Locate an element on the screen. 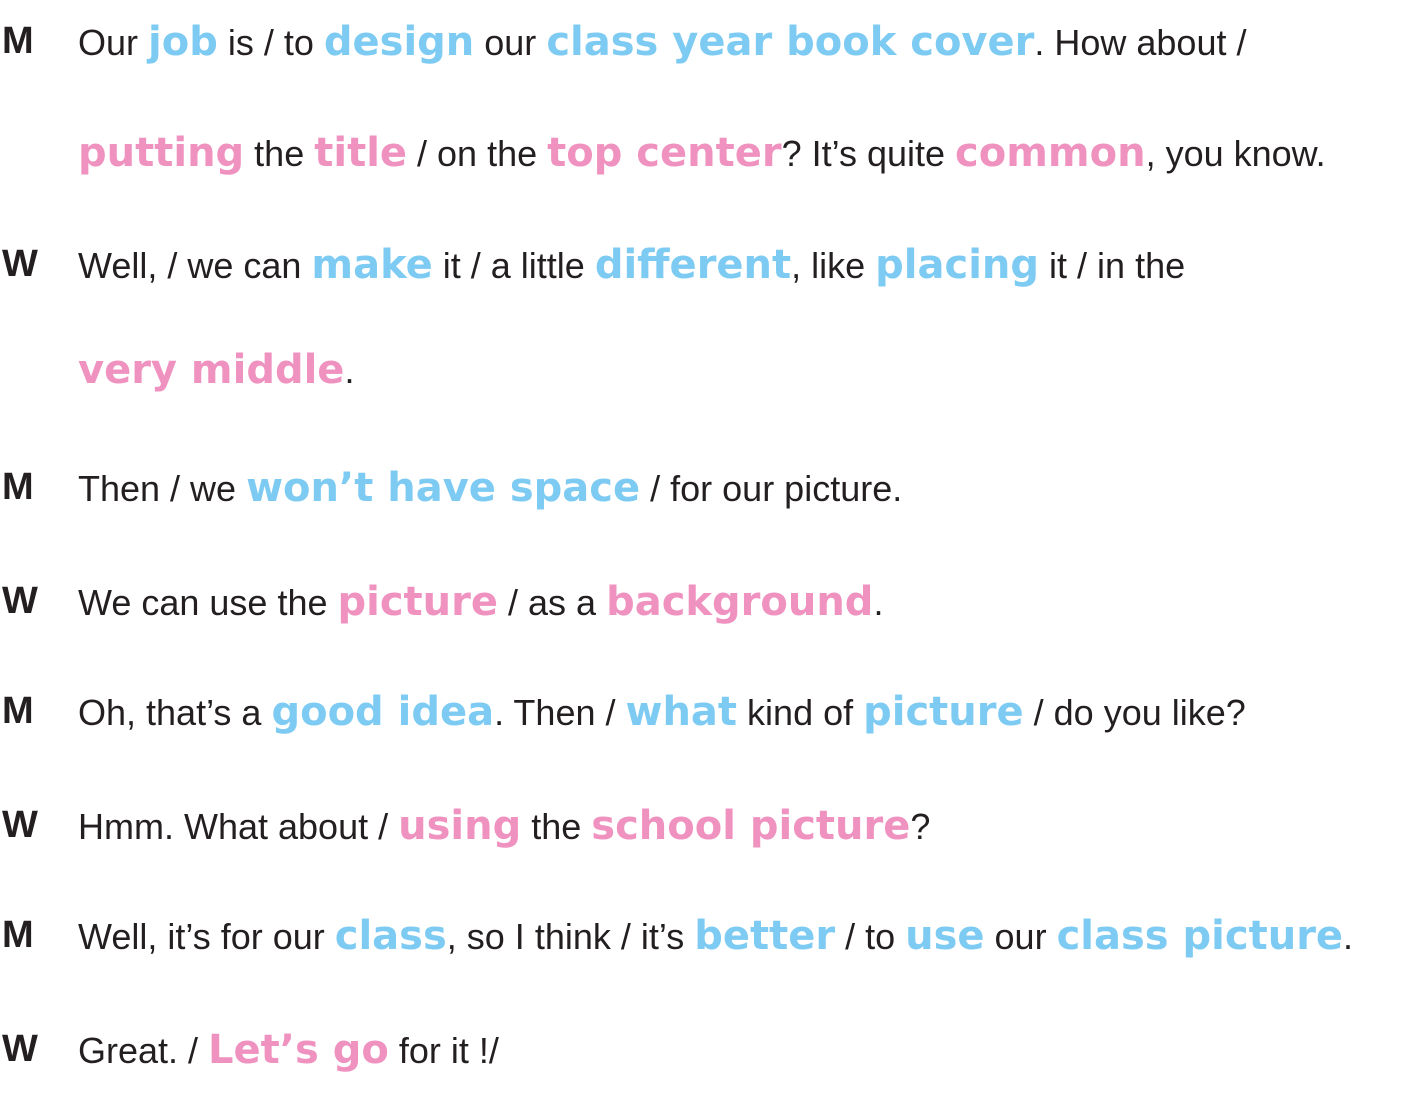  stressed-words: use is located at coordinates (945, 936).